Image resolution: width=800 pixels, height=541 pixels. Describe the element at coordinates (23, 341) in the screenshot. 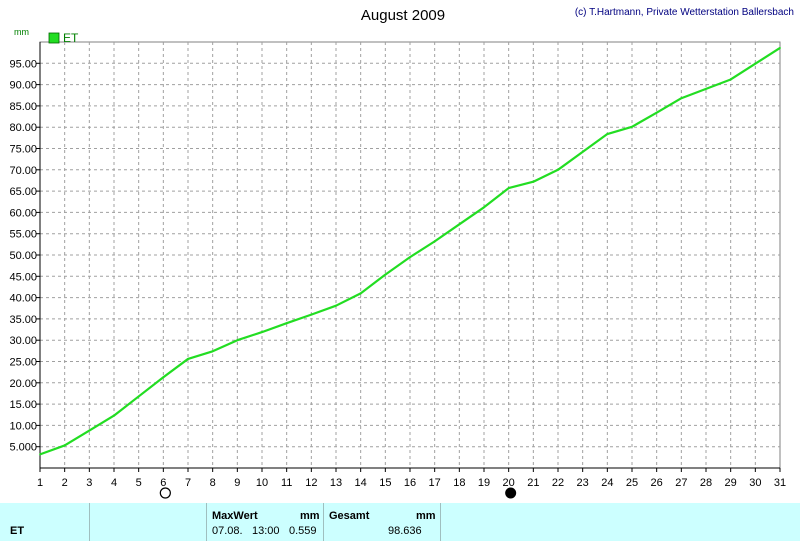

I see `y-tick-label: 30.00` at that location.